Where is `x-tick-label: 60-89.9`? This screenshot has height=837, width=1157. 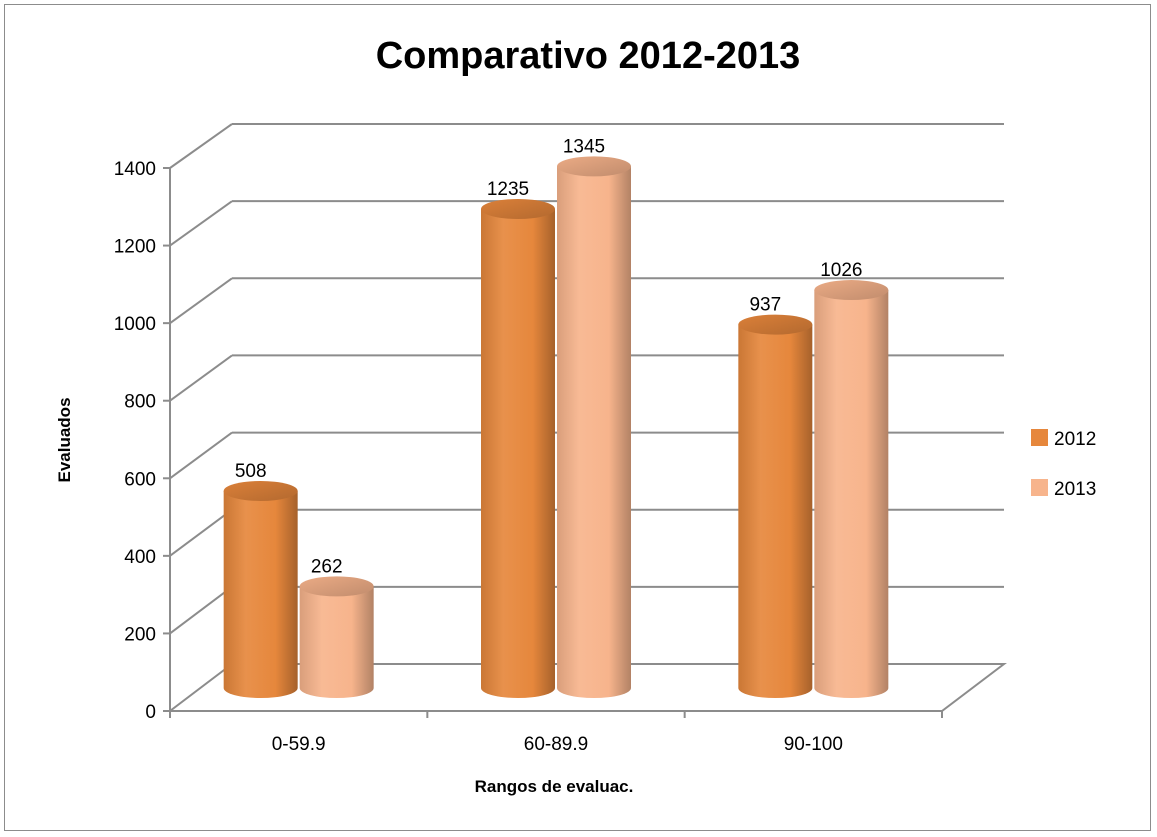
x-tick-label: 60-89.9 is located at coordinates (556, 744).